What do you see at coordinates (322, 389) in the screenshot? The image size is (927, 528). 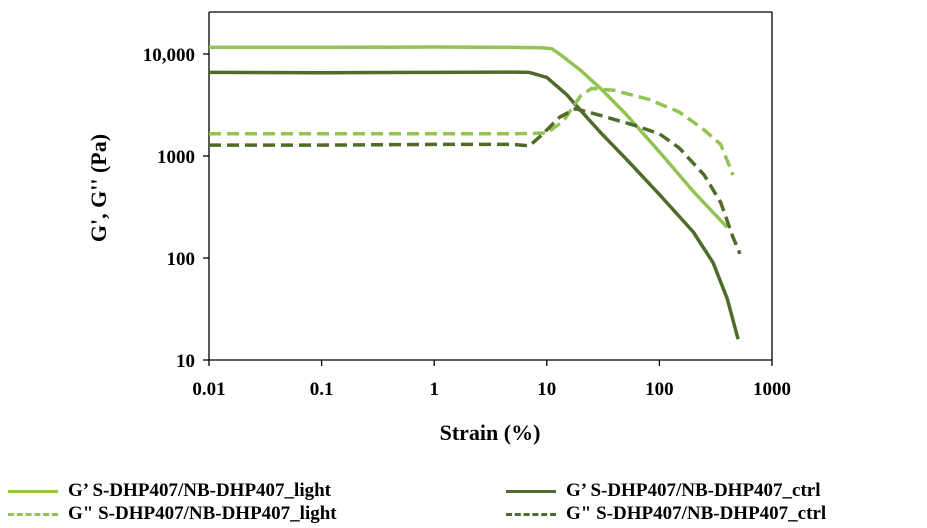 I see `x-tick-label: 0.1` at bounding box center [322, 389].